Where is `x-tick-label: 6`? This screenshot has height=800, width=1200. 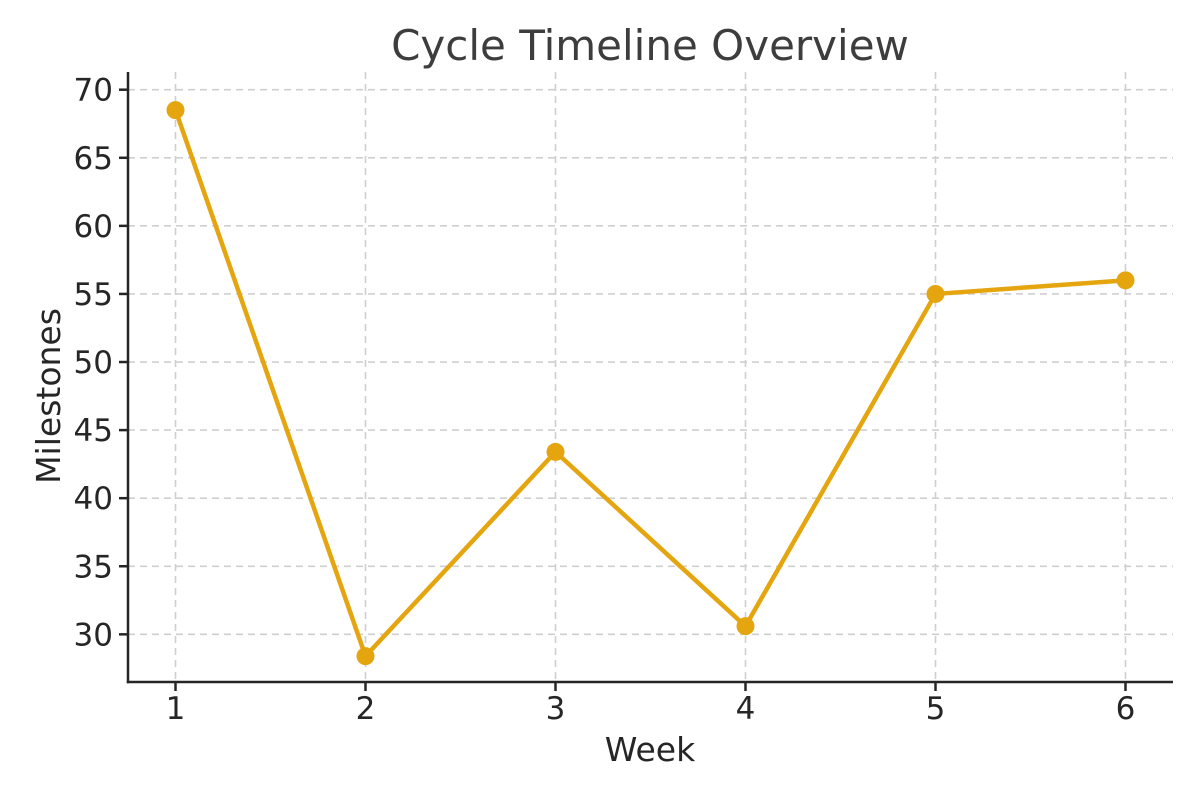 x-tick-label: 6 is located at coordinates (1126, 709).